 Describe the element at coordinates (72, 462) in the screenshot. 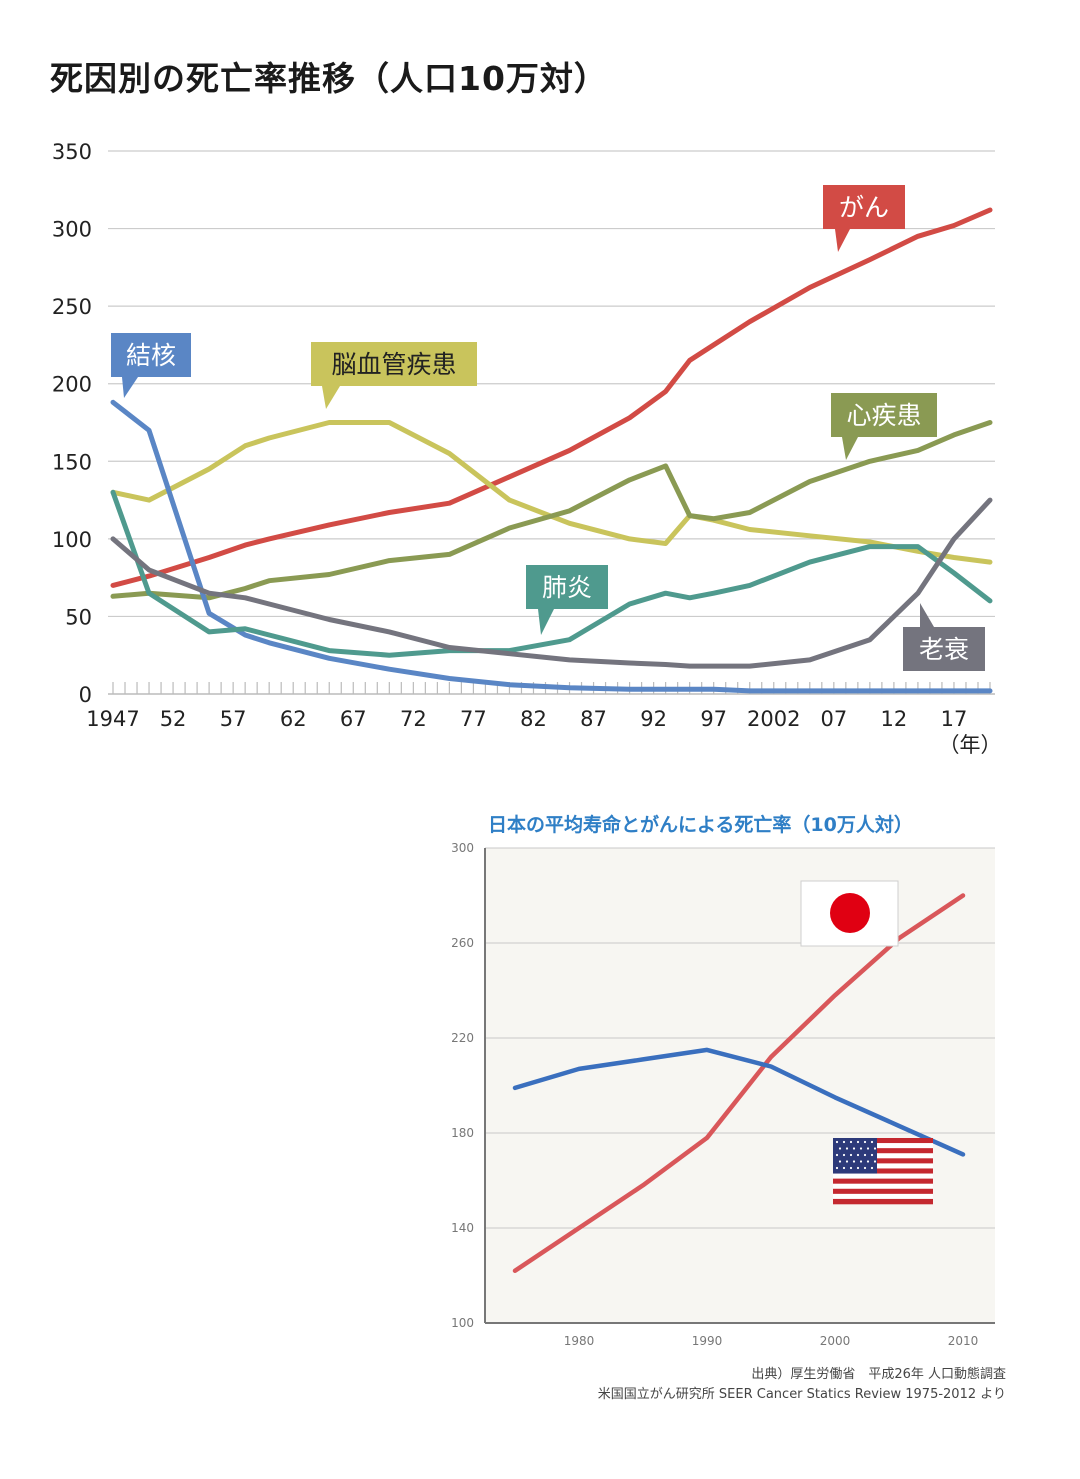

I see `y-tick-label: 150` at that location.